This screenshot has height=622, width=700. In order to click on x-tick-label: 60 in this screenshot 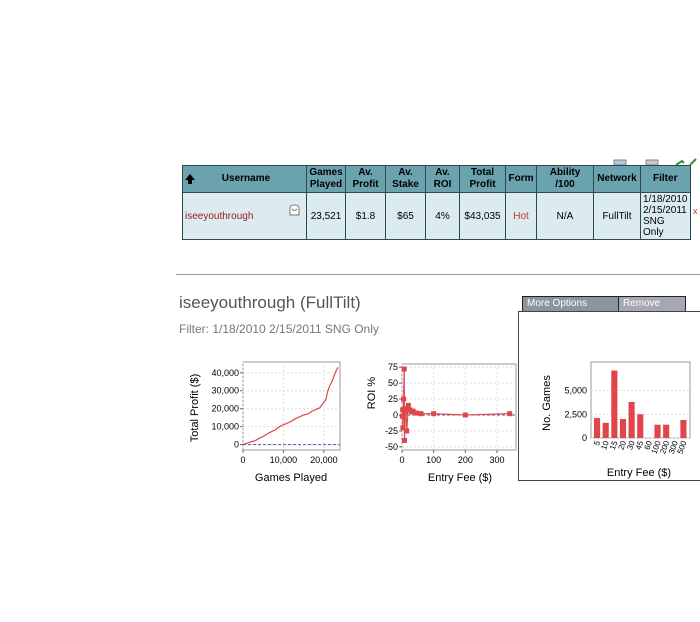, I will do `click(649, 445)`.